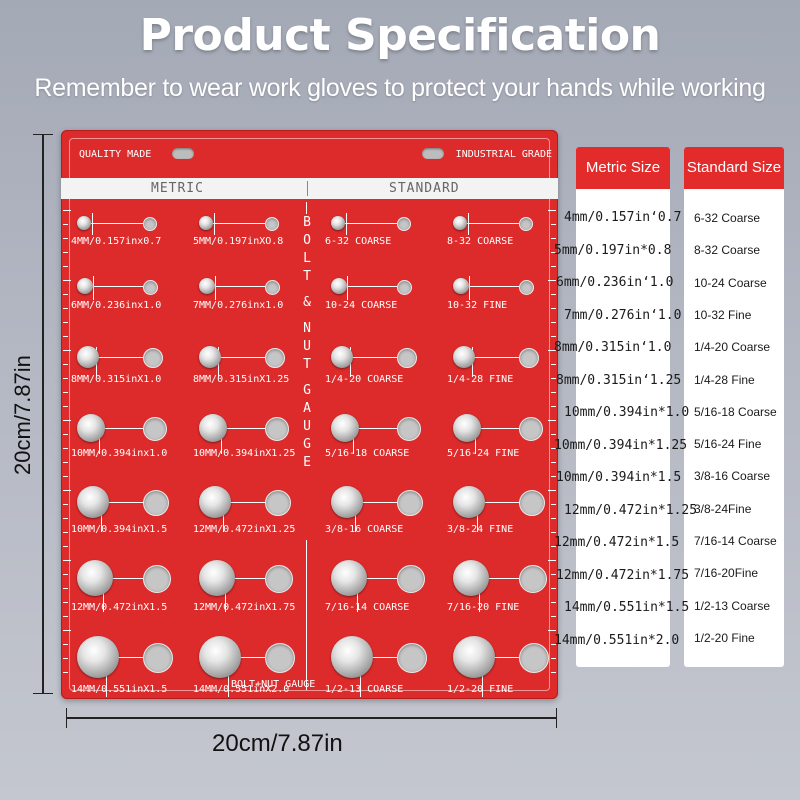  I want to click on gauge-label: 7/16-20 FINE, so click(483, 607).